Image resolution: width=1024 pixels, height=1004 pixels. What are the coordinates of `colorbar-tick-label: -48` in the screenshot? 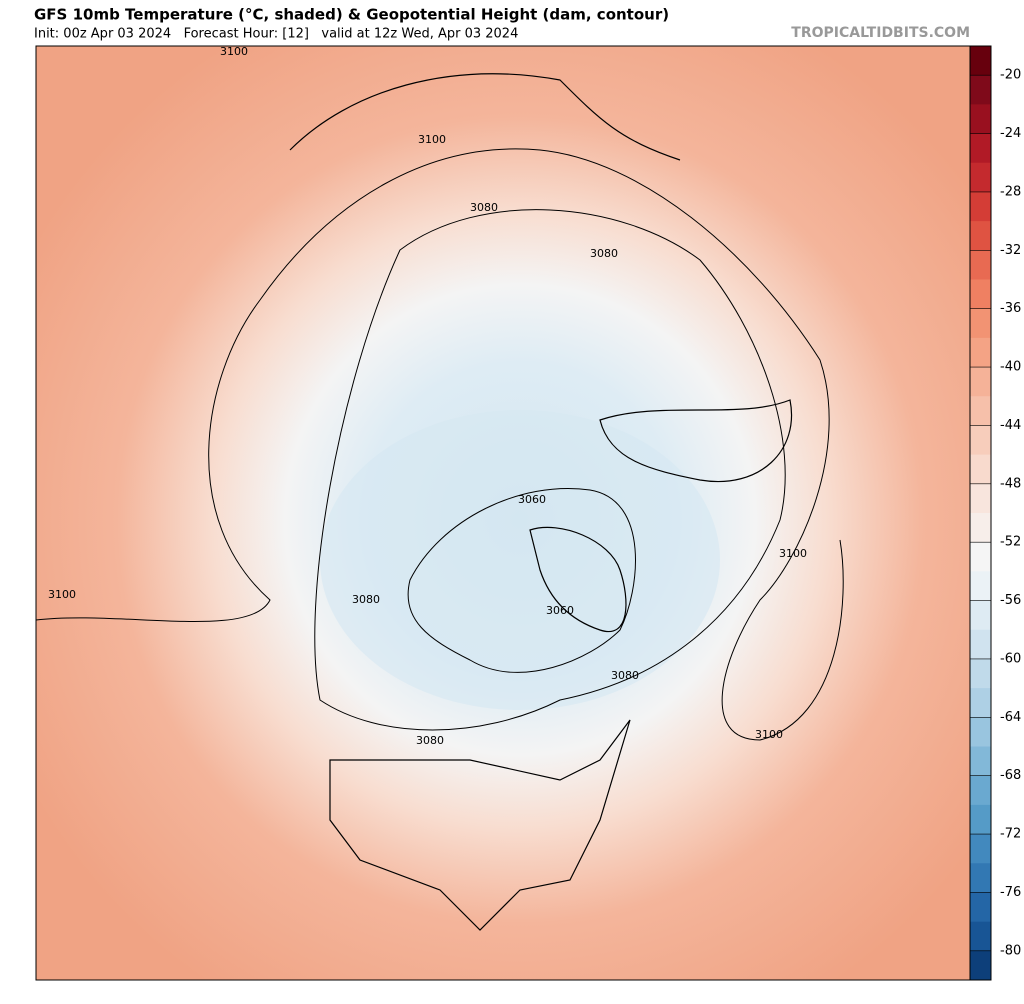 It's located at (1010, 483).